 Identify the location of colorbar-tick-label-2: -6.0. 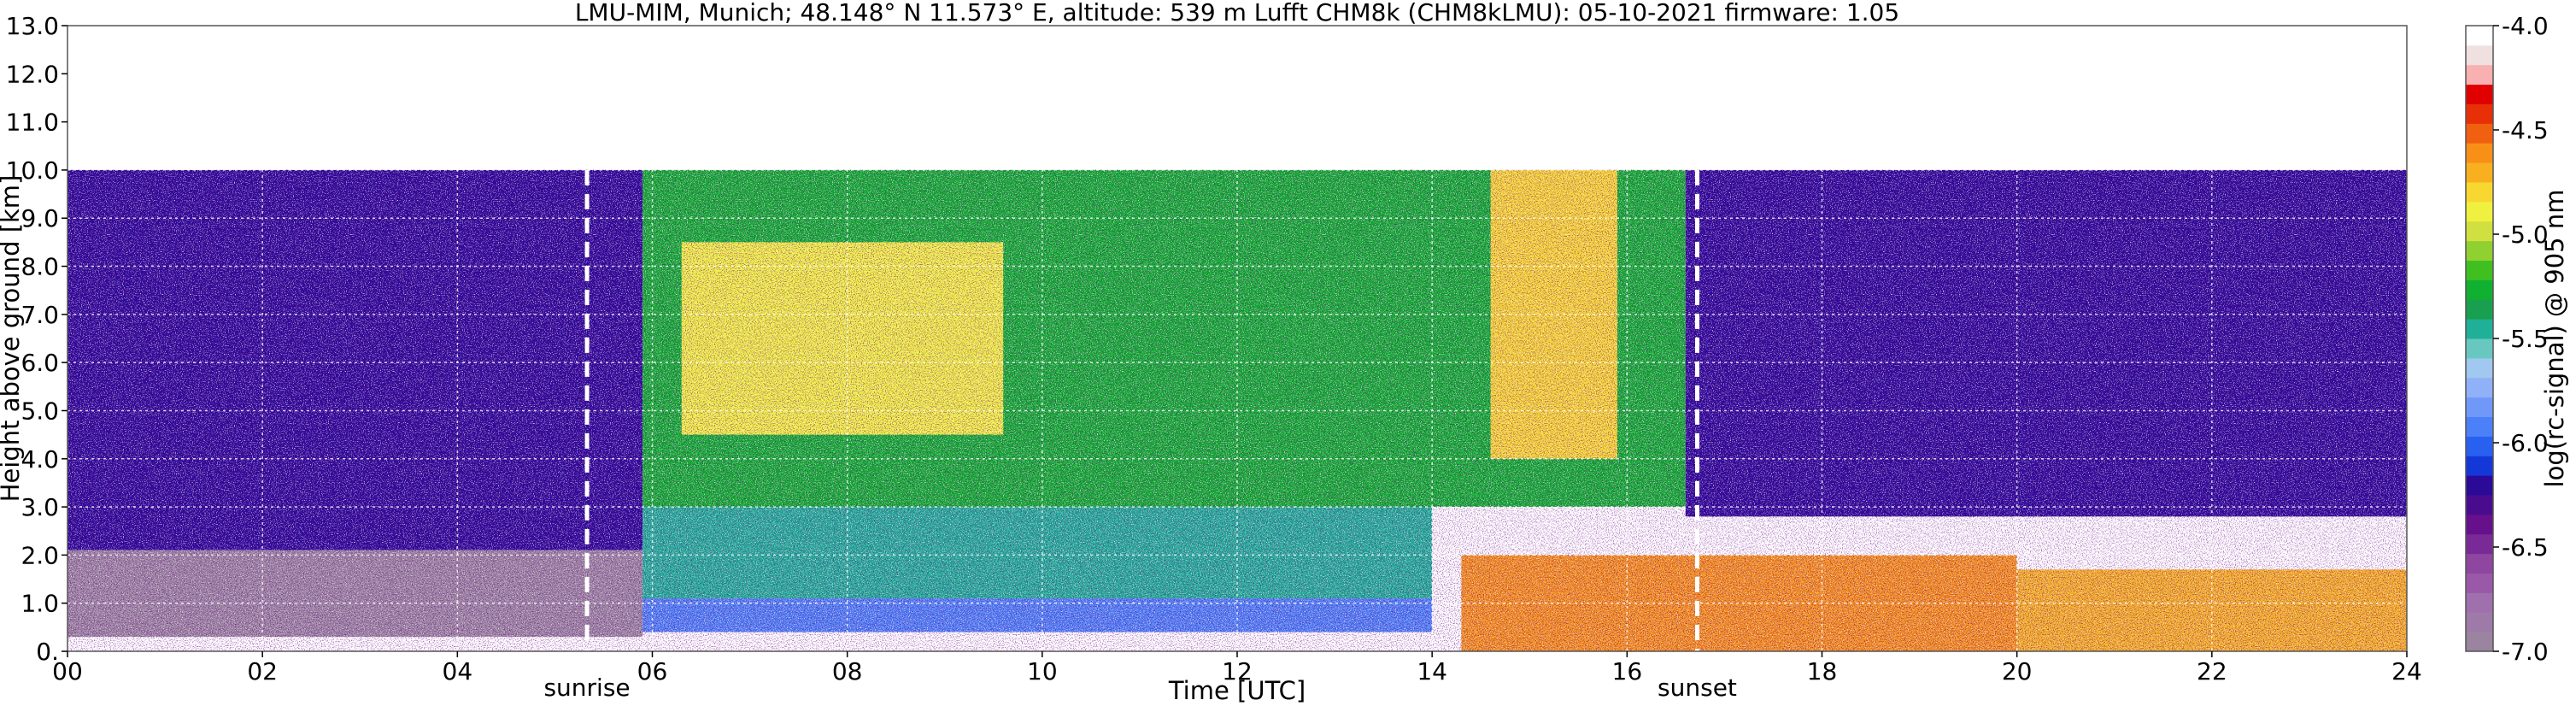
(2525, 443).